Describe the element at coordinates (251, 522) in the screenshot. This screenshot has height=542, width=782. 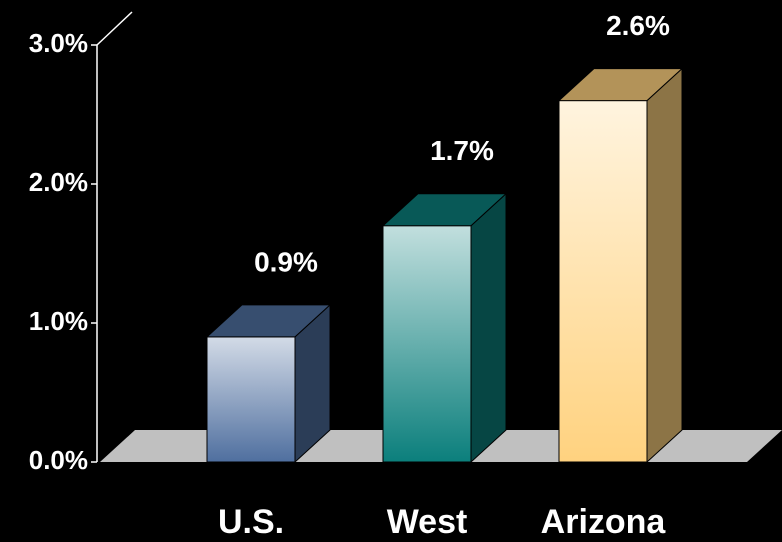
I see `x-tick-label: U.S.` at that location.